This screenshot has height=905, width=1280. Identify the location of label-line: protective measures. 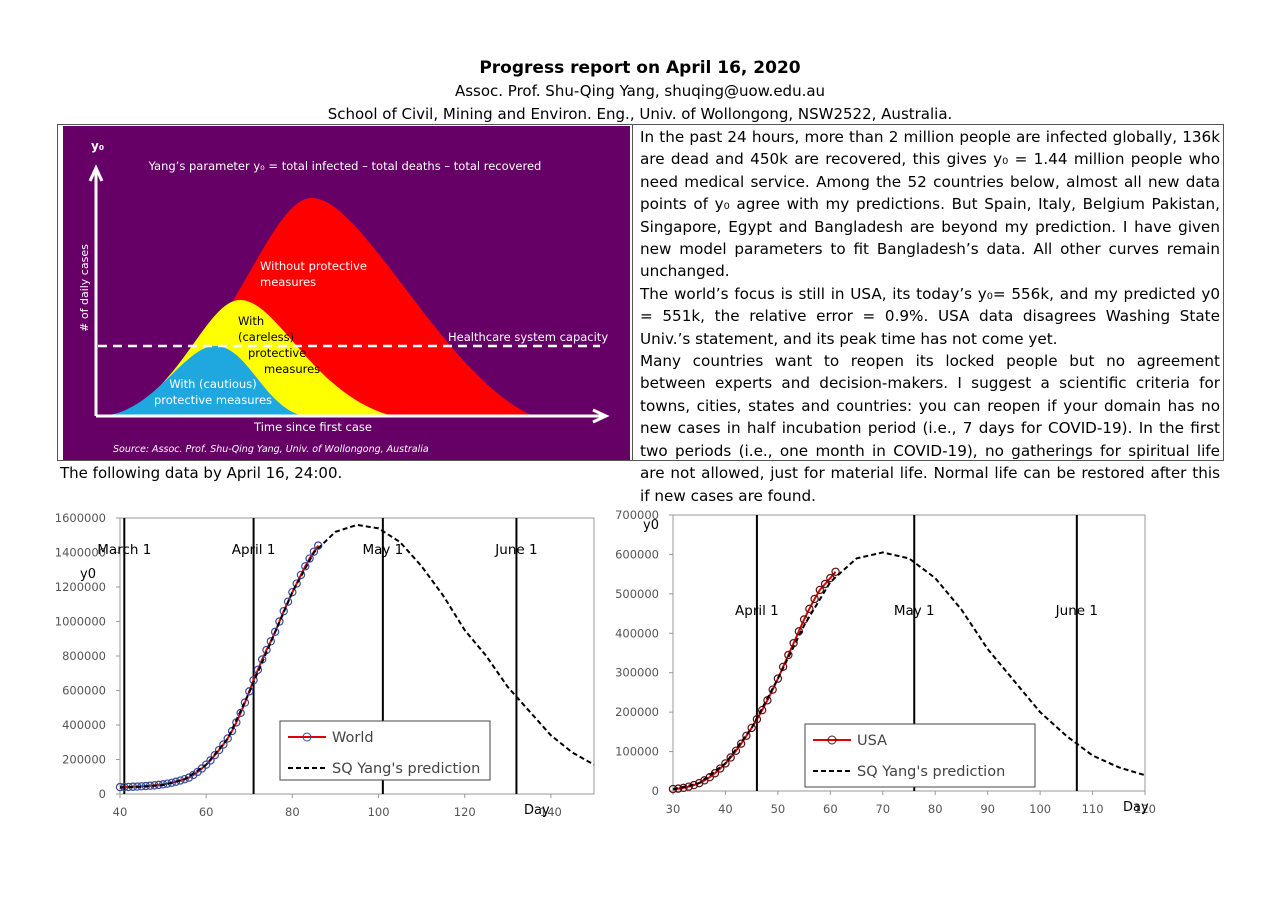
(213, 400).